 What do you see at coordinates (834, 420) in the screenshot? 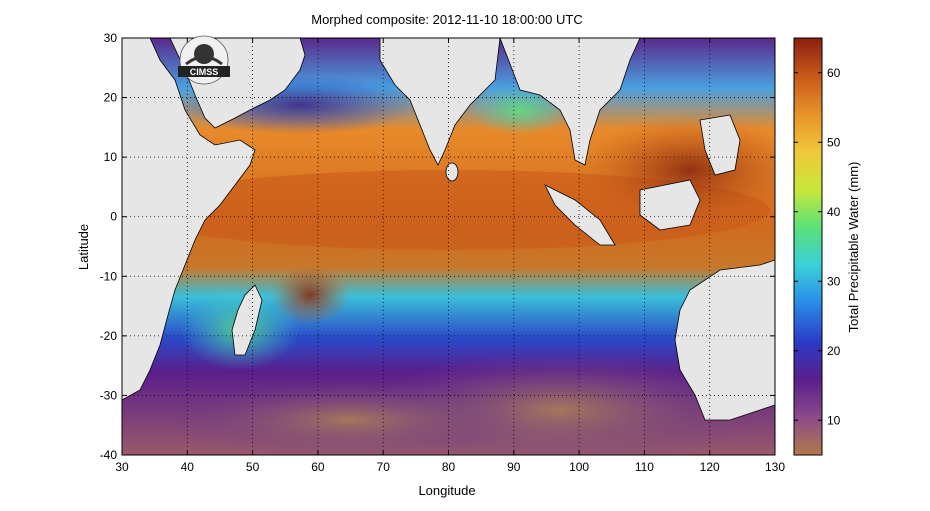
I see `colorbar-tick-label: 10` at bounding box center [834, 420].